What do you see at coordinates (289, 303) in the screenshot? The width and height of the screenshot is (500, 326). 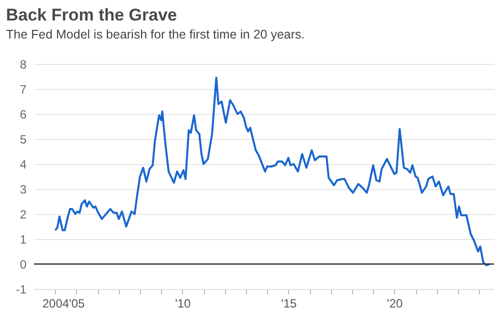 I see `x-tick-label: '15` at bounding box center [289, 303].